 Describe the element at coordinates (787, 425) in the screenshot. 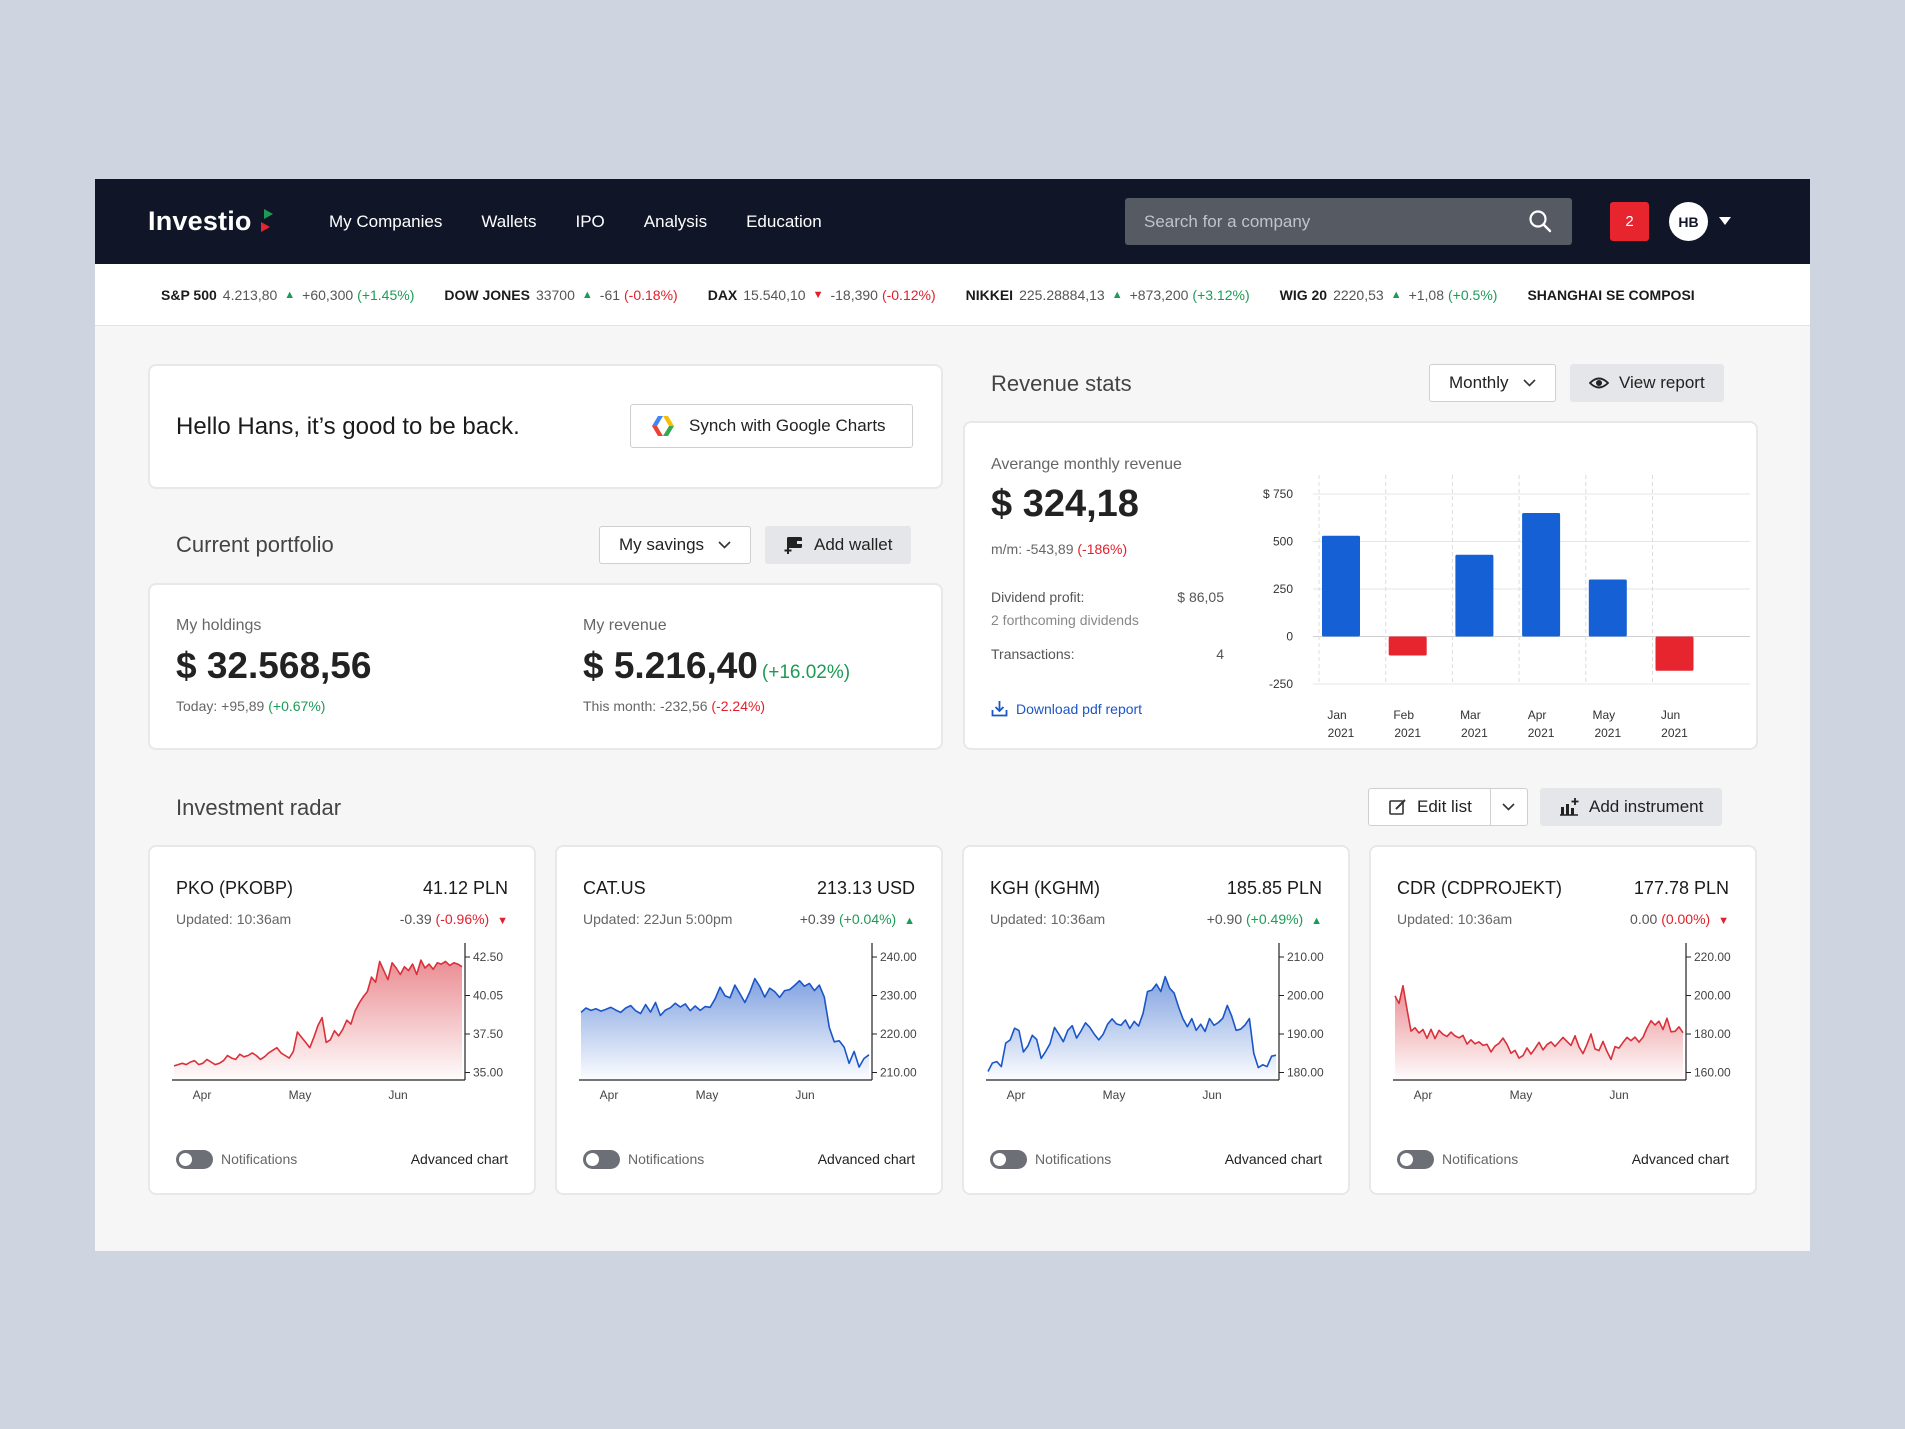

I see `sync-button-label: Synch with Google Charts` at that location.